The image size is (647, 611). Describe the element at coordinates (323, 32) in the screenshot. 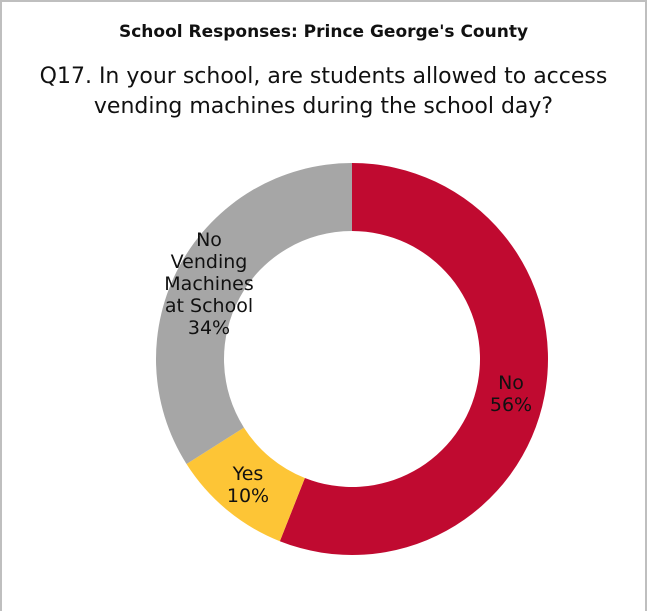

I see `chart-title: School Responses: Prince George's County` at that location.